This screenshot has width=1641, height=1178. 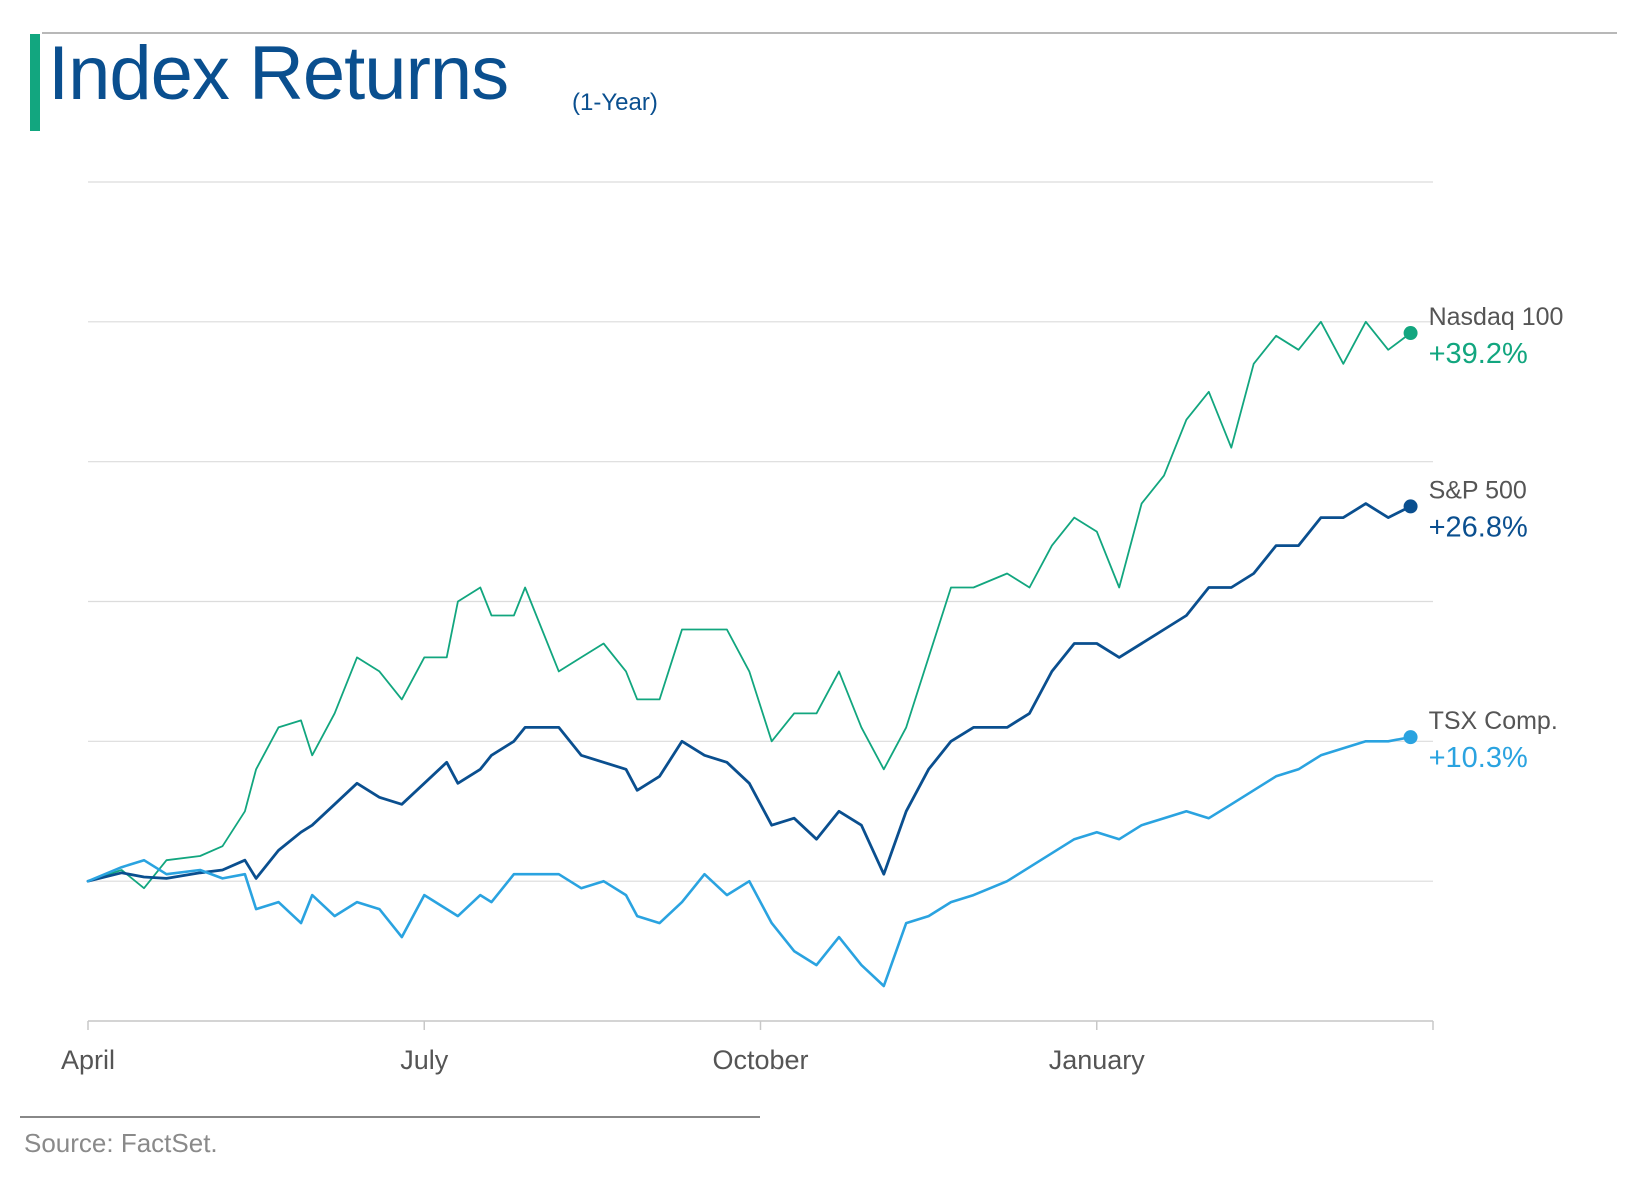 What do you see at coordinates (1493, 721) in the screenshot?
I see `series-name-tsx-comp: TSX Comp.` at bounding box center [1493, 721].